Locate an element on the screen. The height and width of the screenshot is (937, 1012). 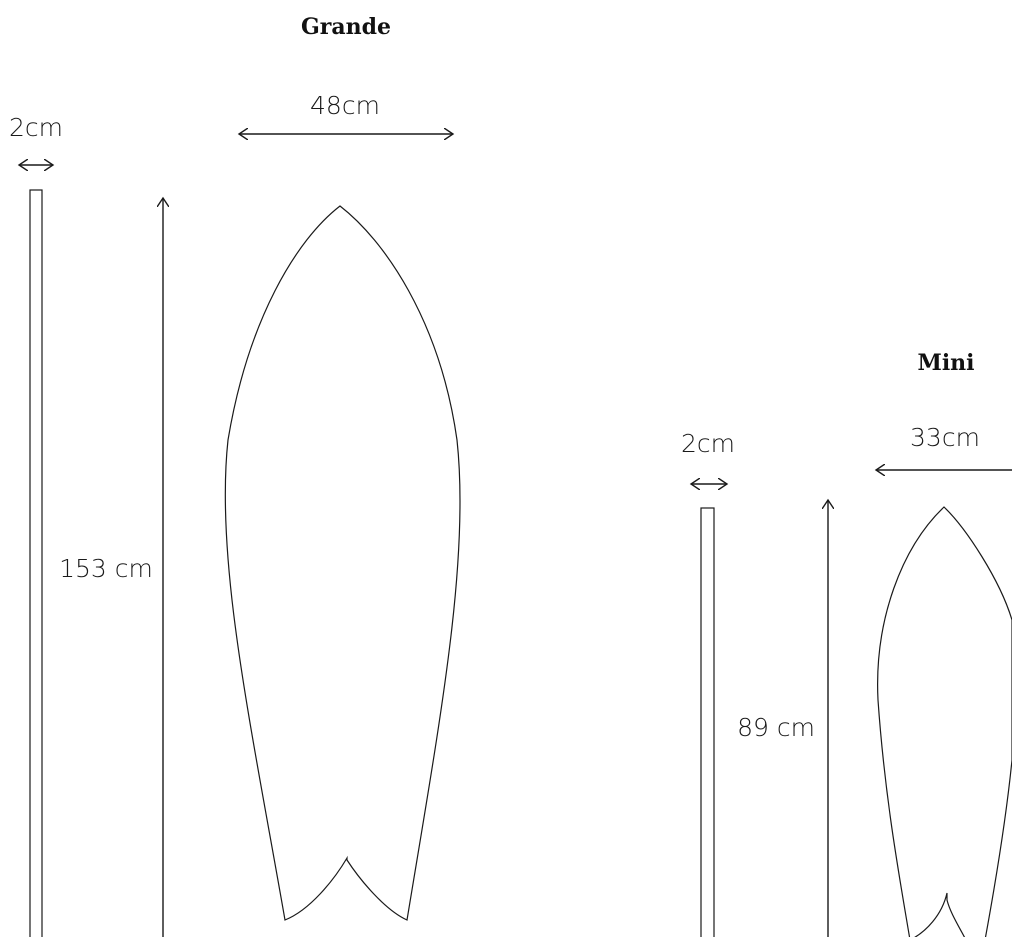
mini-title: Mini is located at coordinates (945, 363).